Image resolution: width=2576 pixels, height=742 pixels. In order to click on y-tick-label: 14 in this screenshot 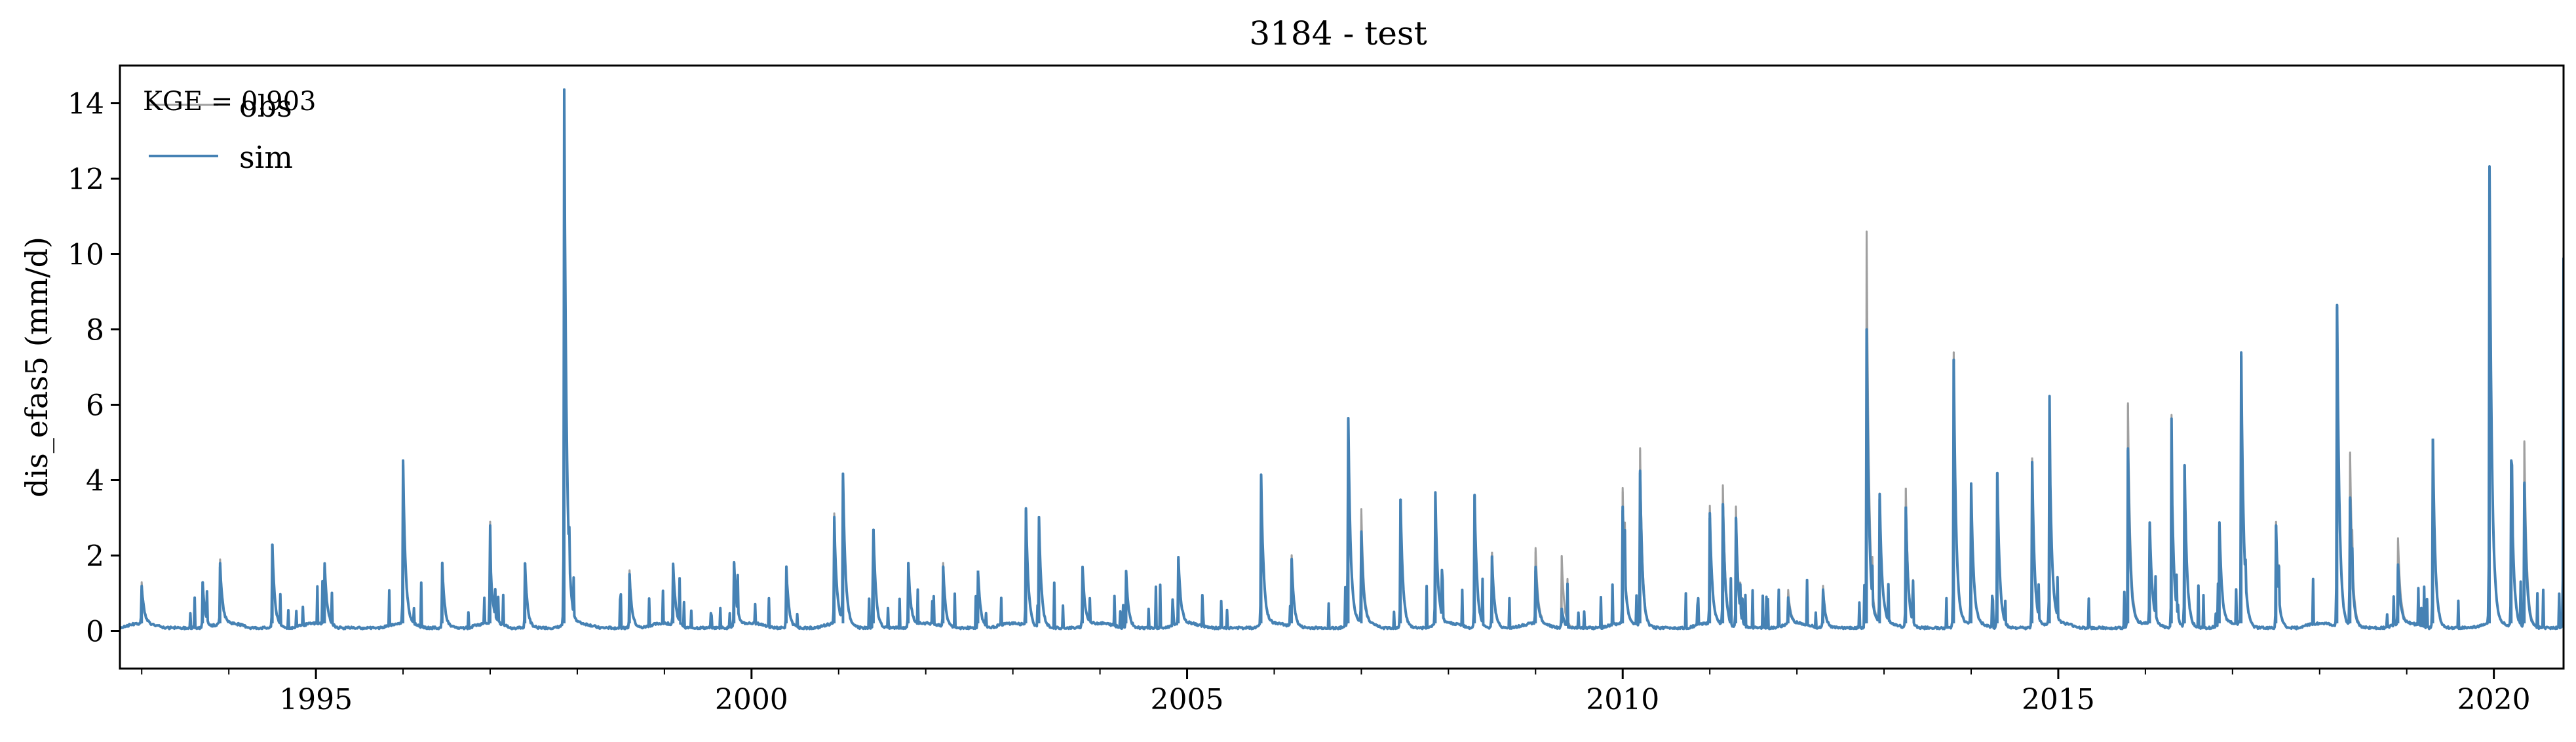, I will do `click(85, 104)`.